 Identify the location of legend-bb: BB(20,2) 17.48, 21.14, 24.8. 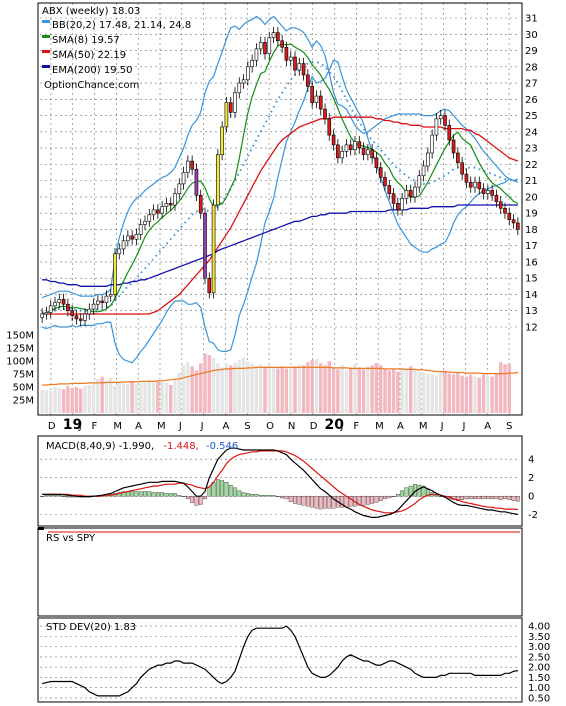
(121, 25).